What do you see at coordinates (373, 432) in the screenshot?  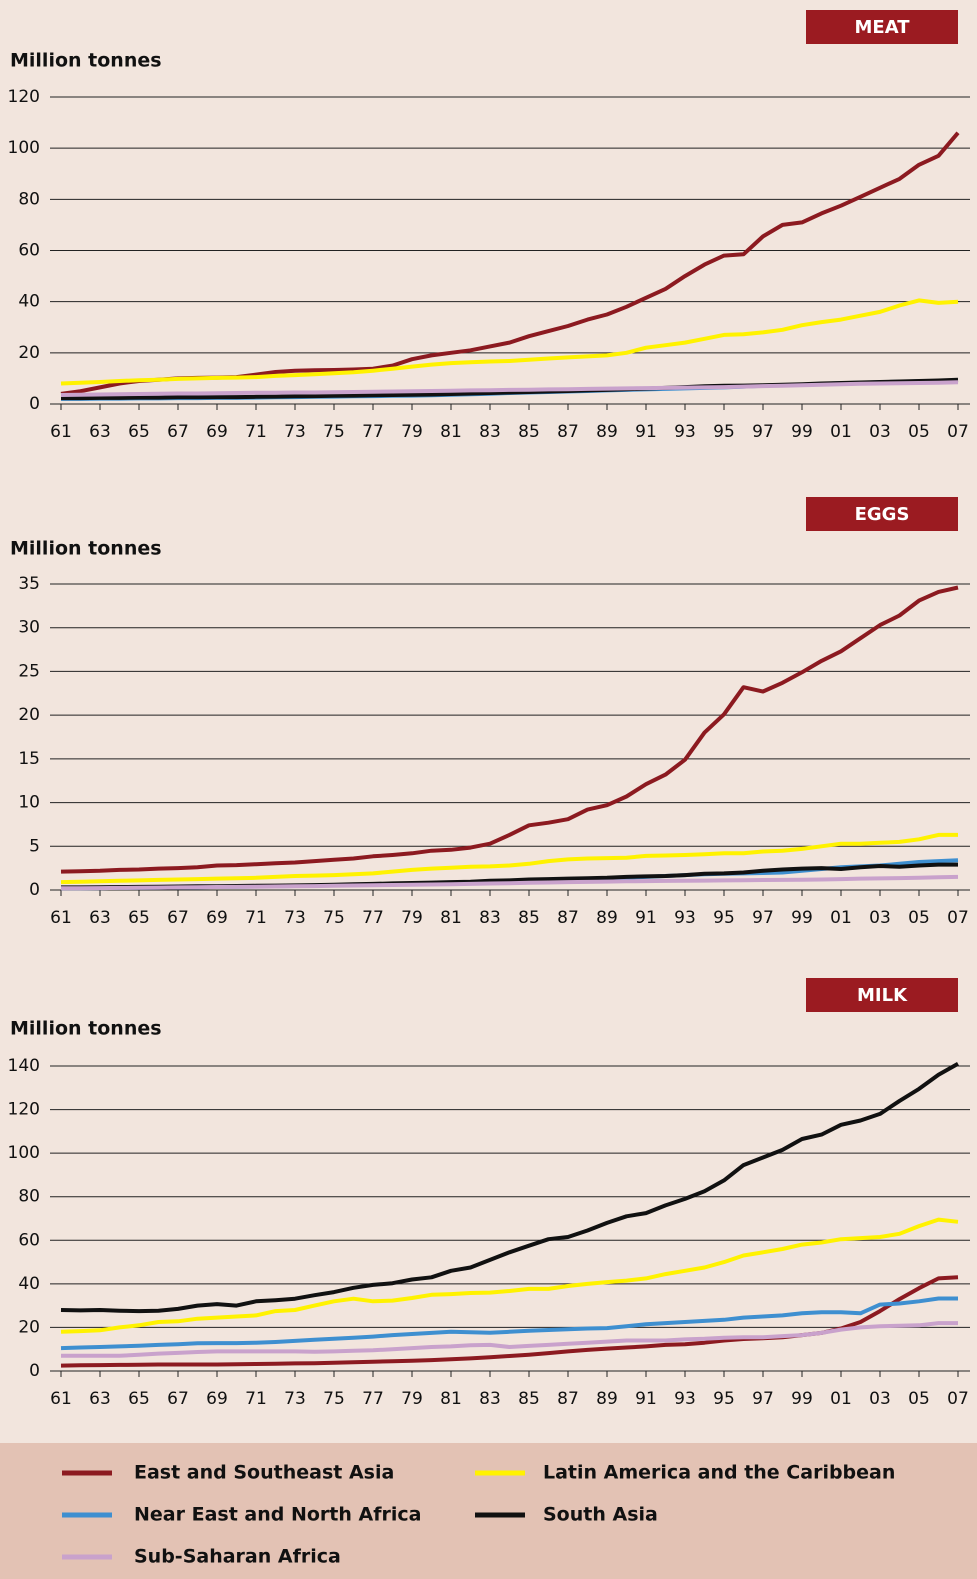 I see `x-tick-label: 77` at bounding box center [373, 432].